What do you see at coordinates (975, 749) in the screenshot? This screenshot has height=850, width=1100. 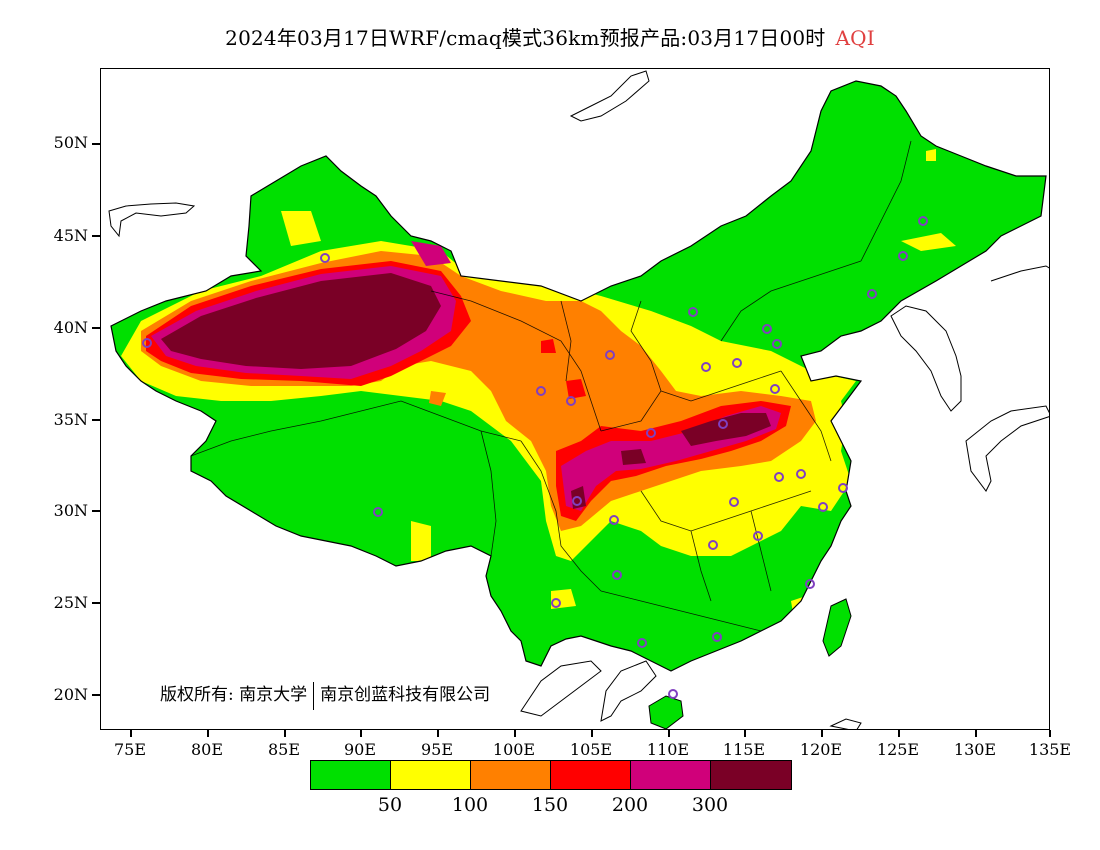 I see `lon-label-130e: 130E` at bounding box center [975, 749].